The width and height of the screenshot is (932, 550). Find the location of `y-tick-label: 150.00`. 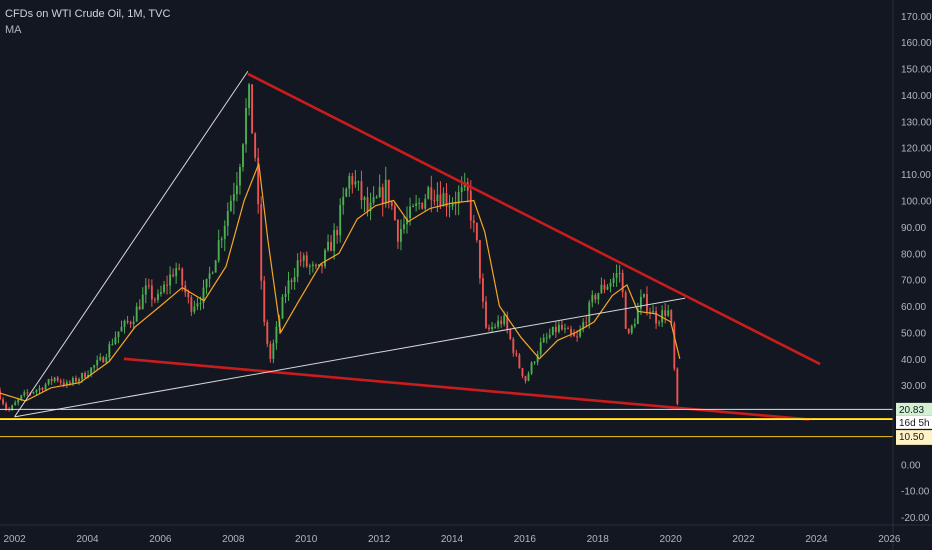

y-tick-label: 150.00 is located at coordinates (916, 70).